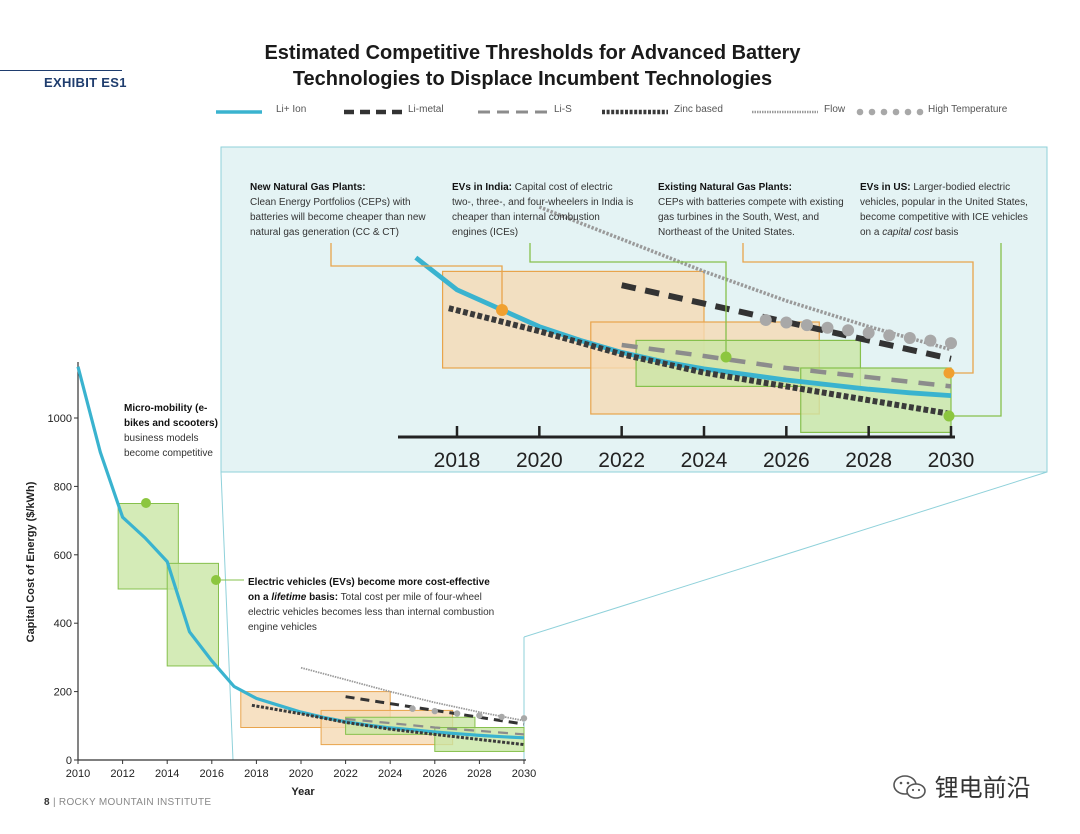  Describe the element at coordinates (889, 335) in the screenshot. I see `inset-point-high-temperature-2028.5` at that location.